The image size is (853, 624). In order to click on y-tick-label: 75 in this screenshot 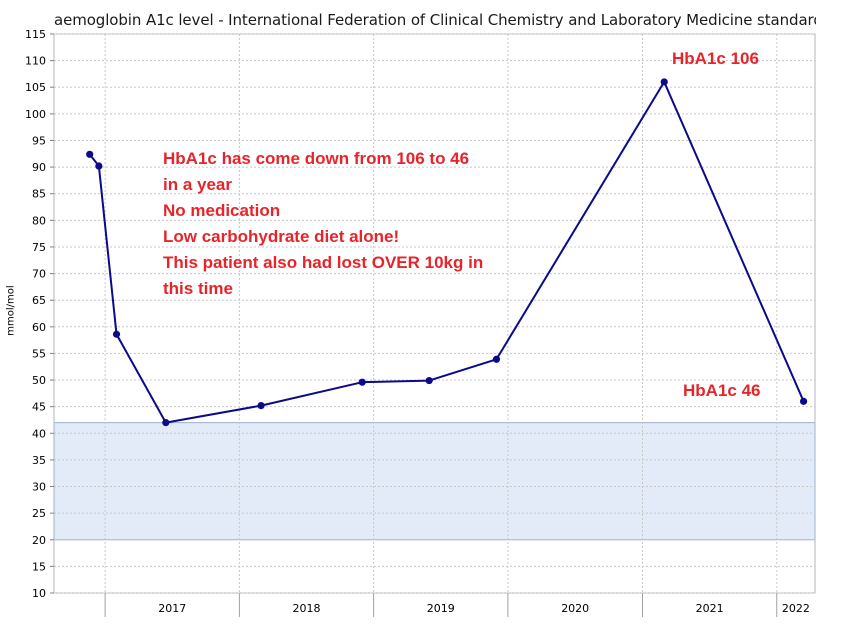, I will do `click(39, 247)`.